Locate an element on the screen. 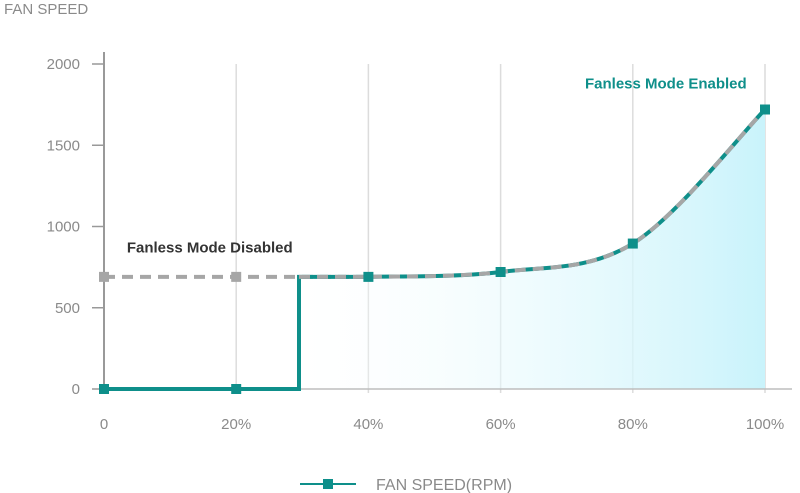 Image resolution: width=800 pixels, height=493 pixels. y-axis-ticks: 0 500 1000 1500 2000 is located at coordinates (75, 227).